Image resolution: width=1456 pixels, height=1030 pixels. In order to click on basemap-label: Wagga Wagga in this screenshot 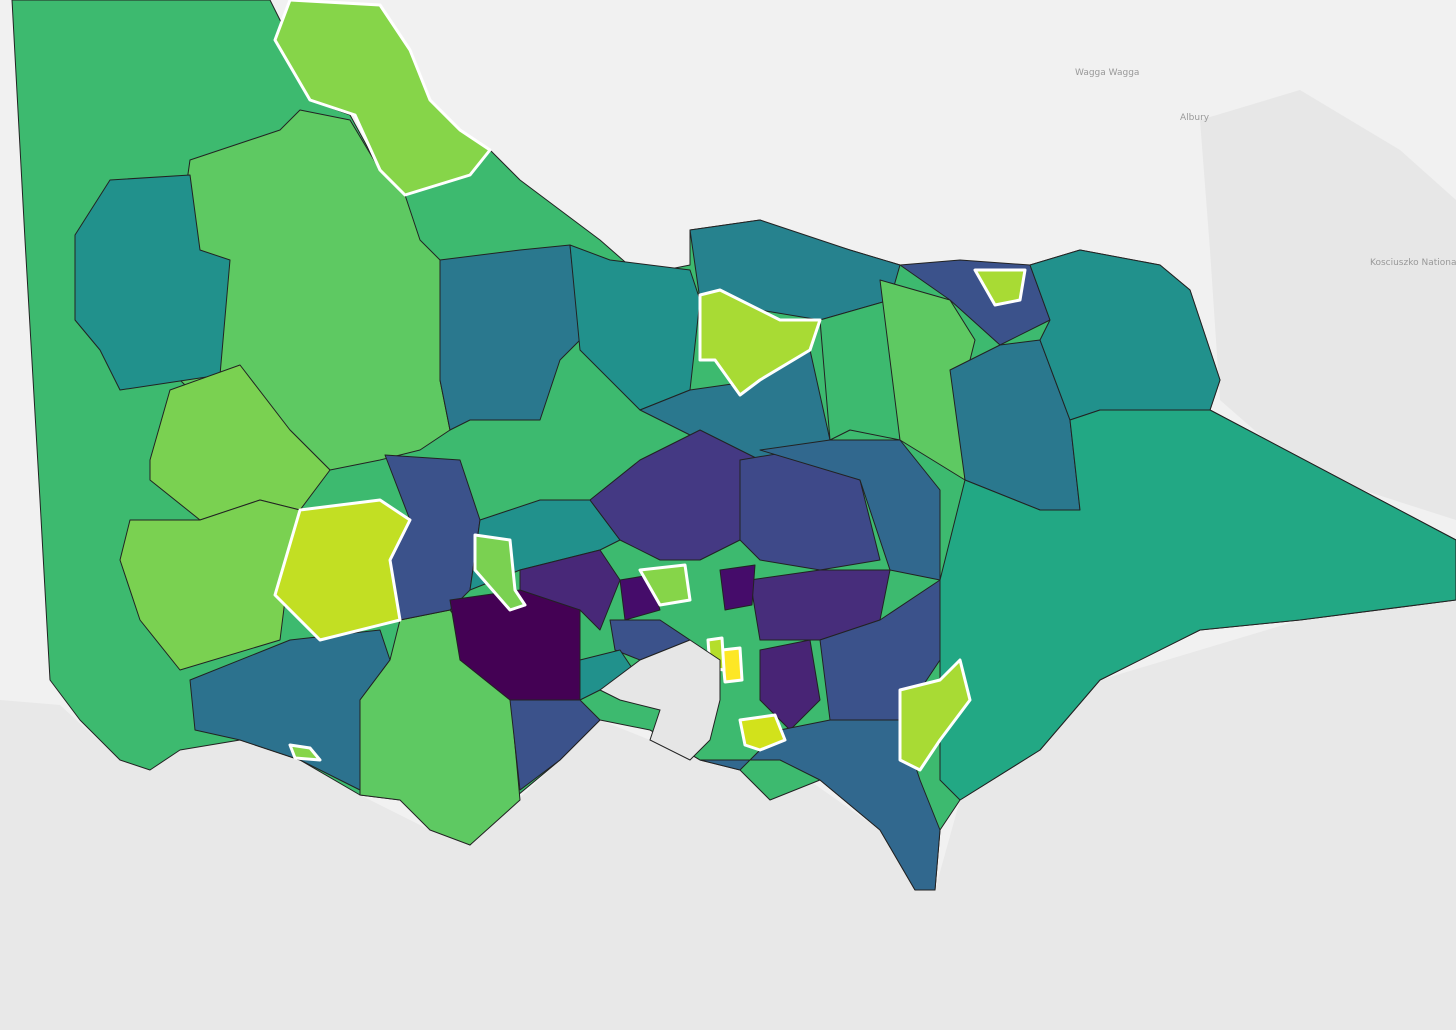, I will do `click(1107, 73)`.